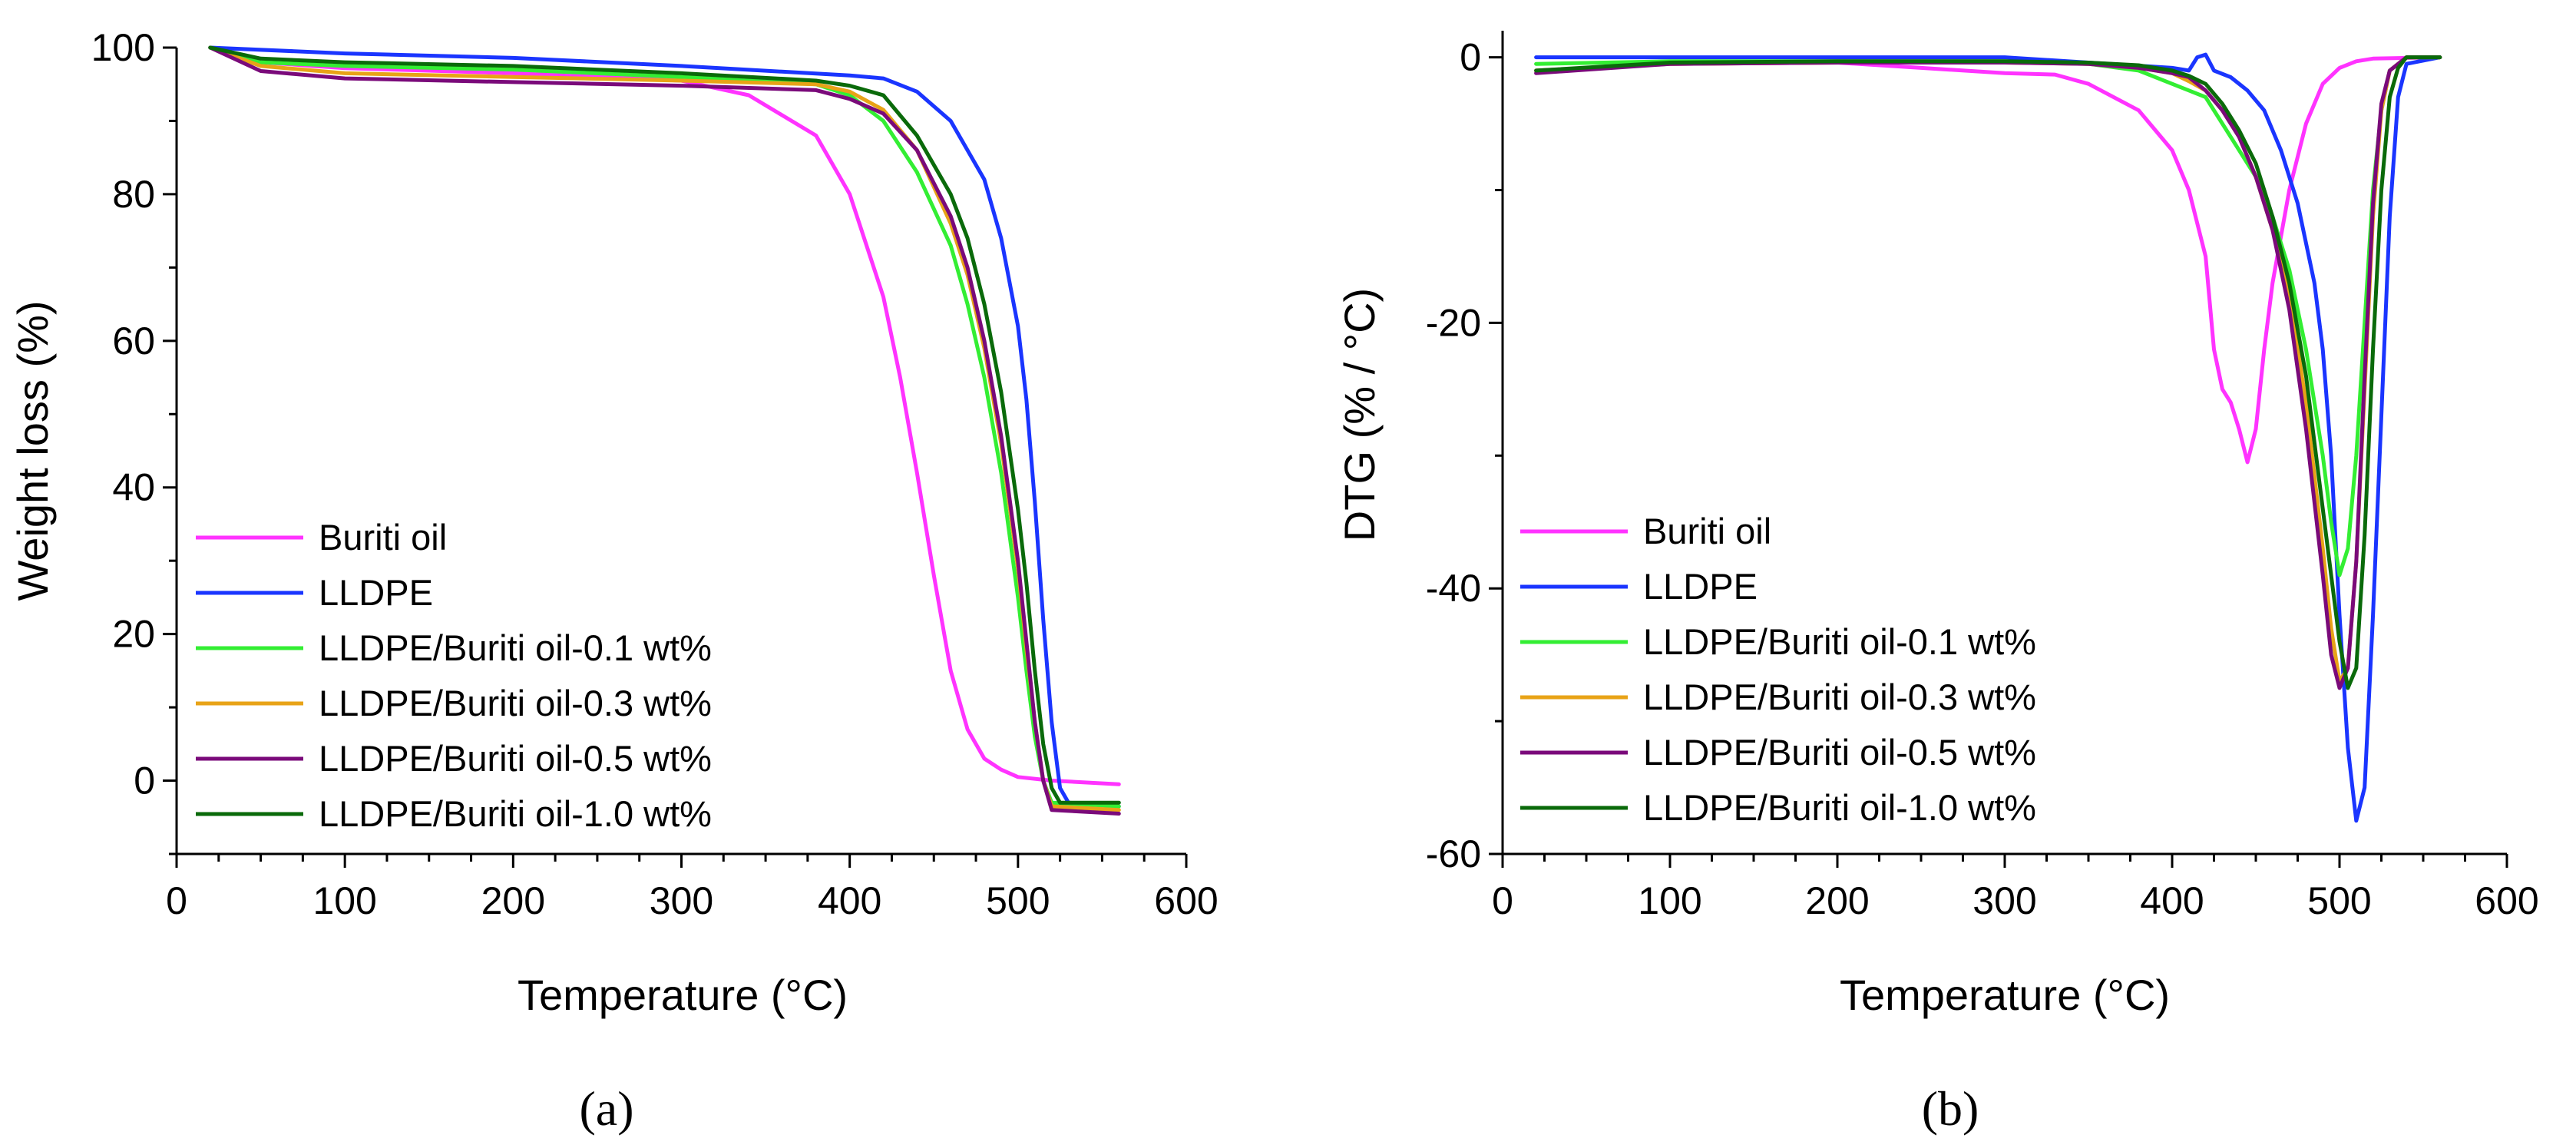 The image size is (2576, 1145). Describe the element at coordinates (606, 1108) in the screenshot. I see `panel-a-label: (a)` at that location.